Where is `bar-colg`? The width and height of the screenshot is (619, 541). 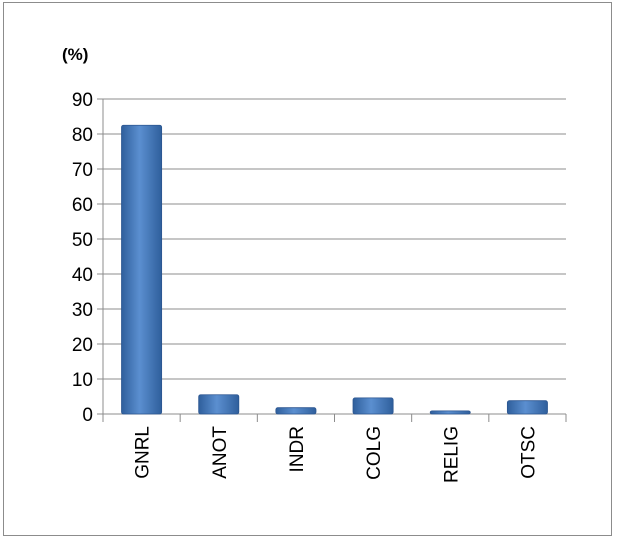 bar-colg is located at coordinates (373, 406).